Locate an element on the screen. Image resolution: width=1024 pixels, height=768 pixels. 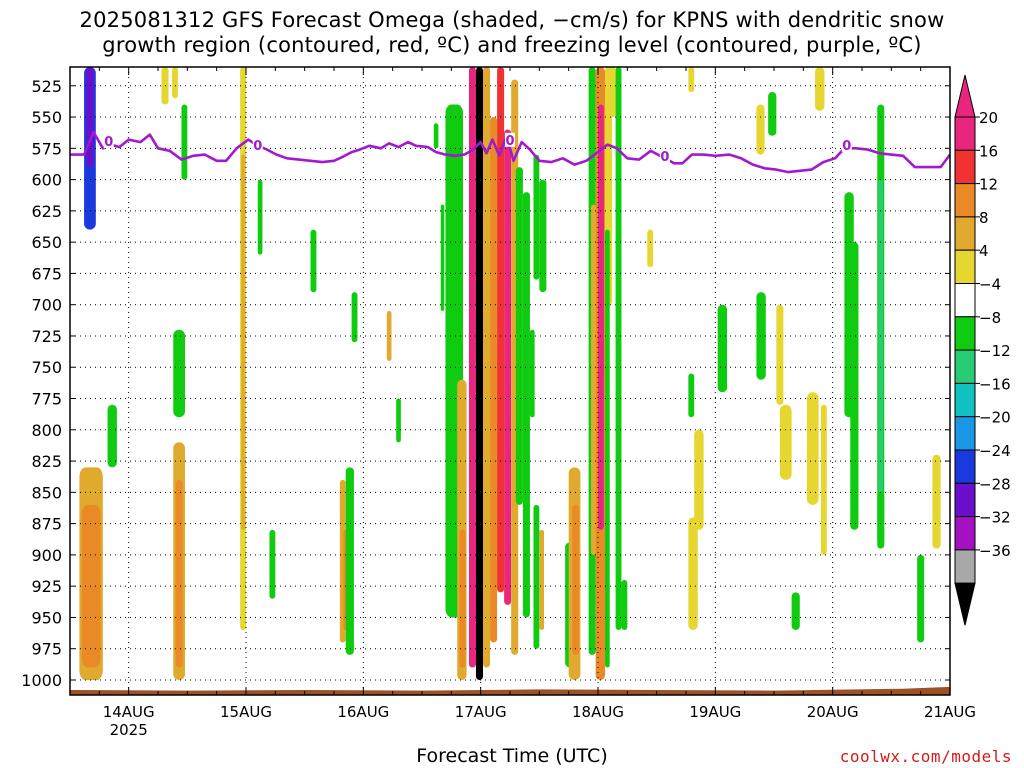
colorbar-label: −32 is located at coordinates (995, 518).